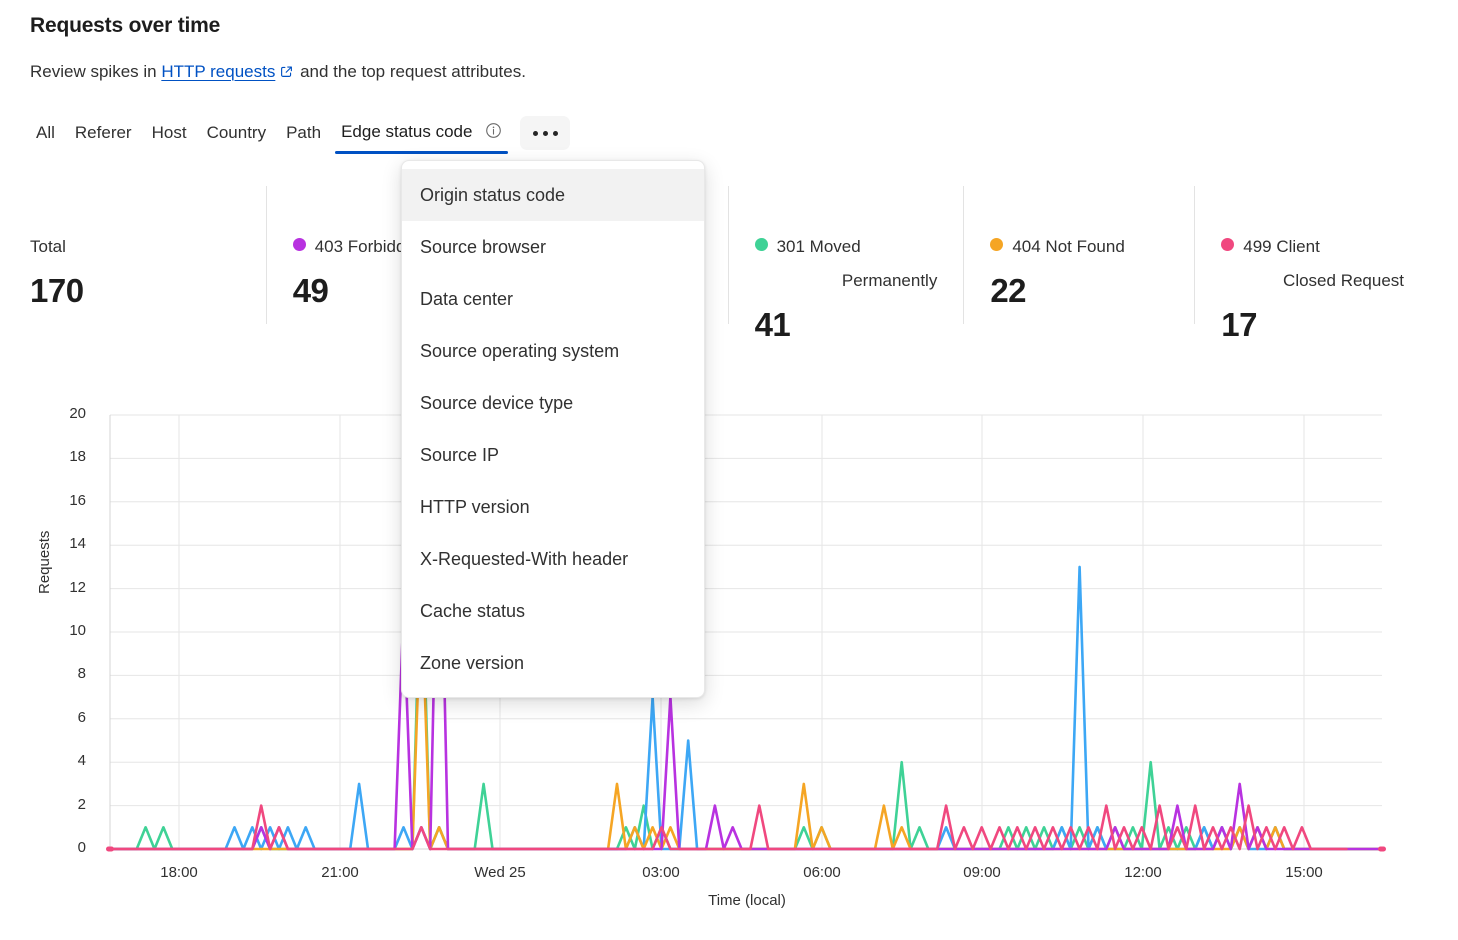  I want to click on menu-item: Source operating system, so click(520, 351).